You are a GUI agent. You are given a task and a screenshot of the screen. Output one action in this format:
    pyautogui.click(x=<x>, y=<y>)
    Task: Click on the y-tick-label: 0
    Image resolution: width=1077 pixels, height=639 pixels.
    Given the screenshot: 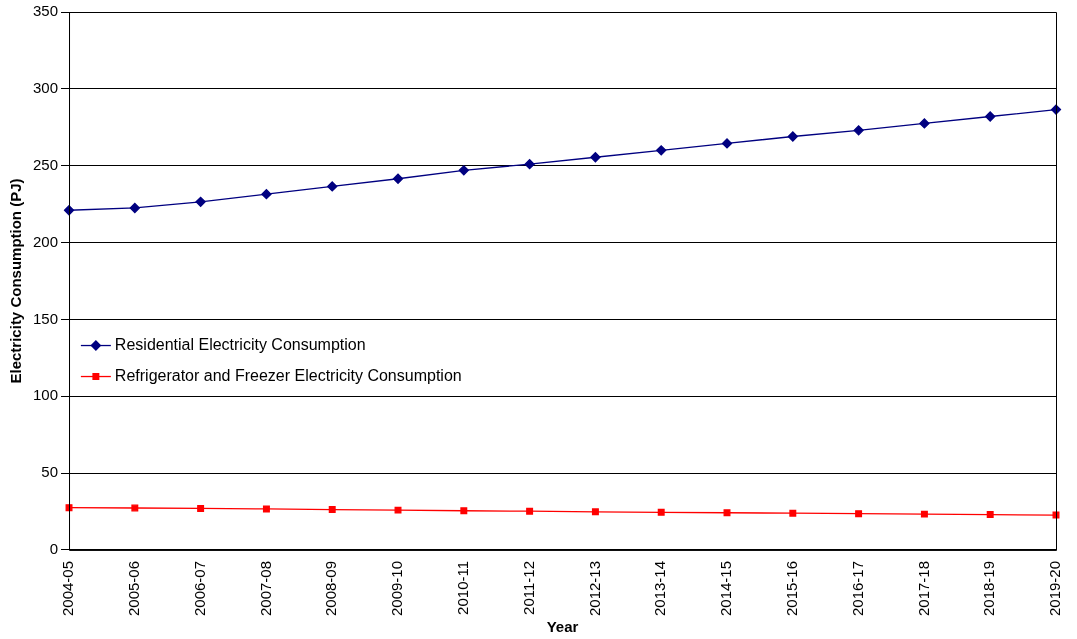 What is the action you would take?
    pyautogui.click(x=54, y=549)
    